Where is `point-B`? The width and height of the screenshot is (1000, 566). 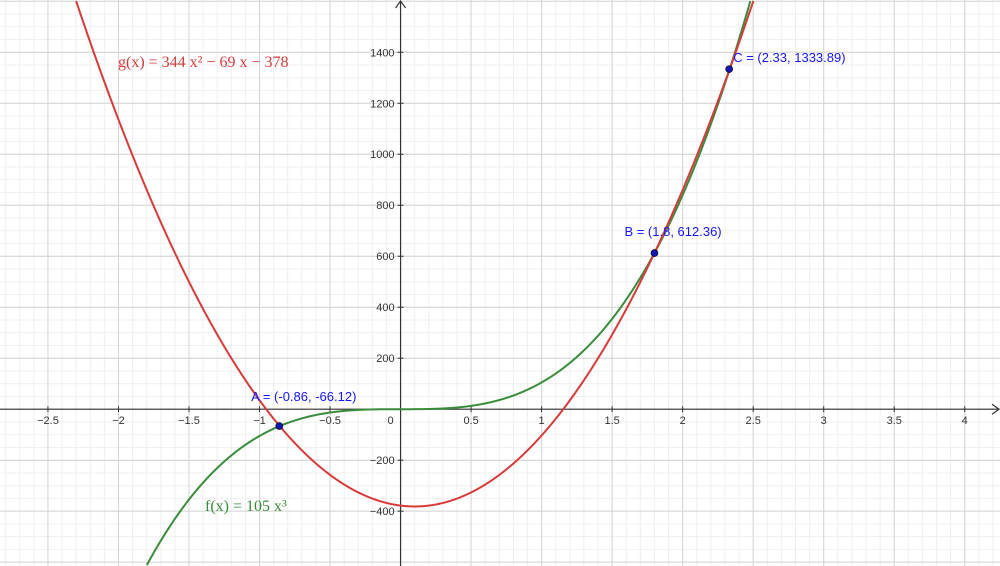 point-B is located at coordinates (654, 253).